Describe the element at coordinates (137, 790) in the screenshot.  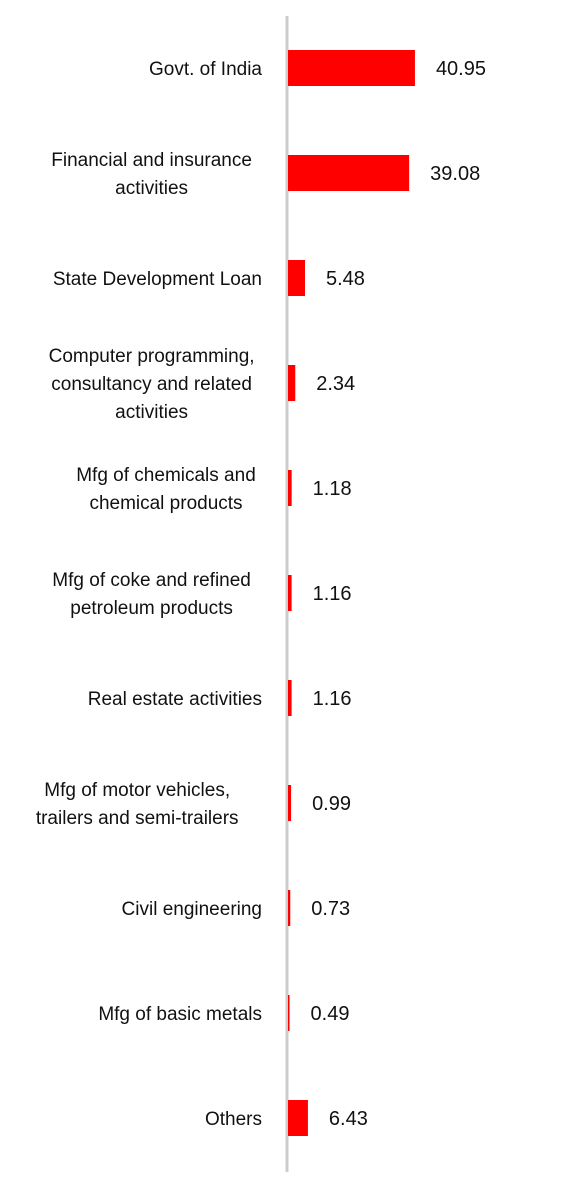
I see `category-label-line: Mfg of motor vehicles,` at that location.